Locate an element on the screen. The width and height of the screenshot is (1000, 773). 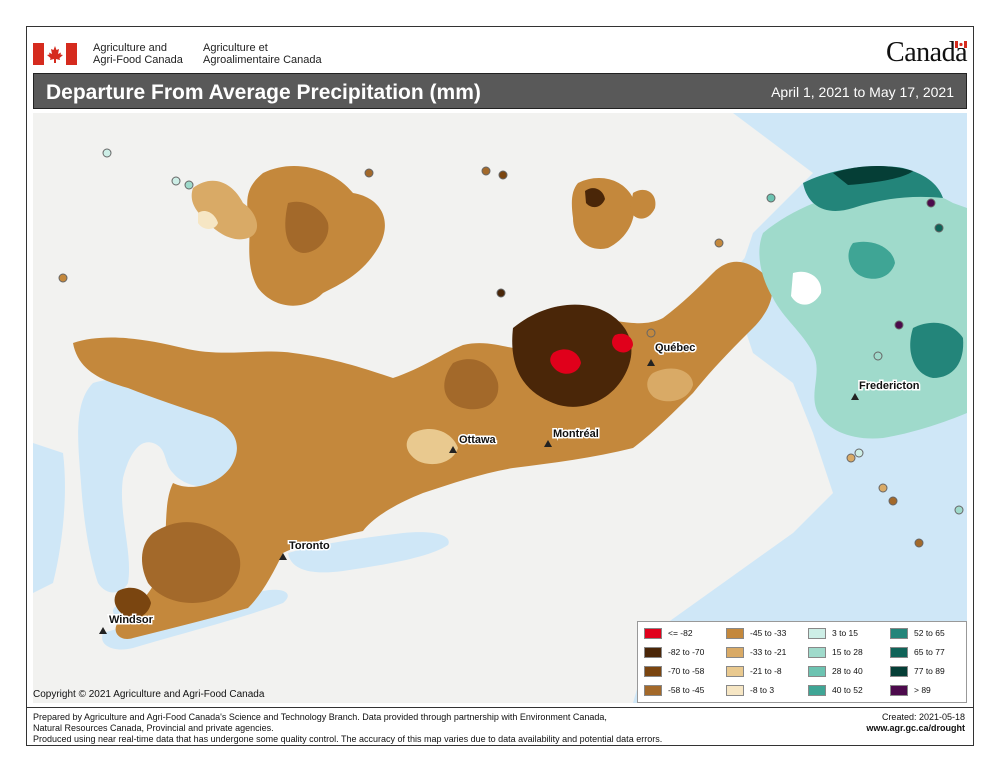
department-fr-line2: Agroalimentaire Canada is located at coordinates (262, 60).